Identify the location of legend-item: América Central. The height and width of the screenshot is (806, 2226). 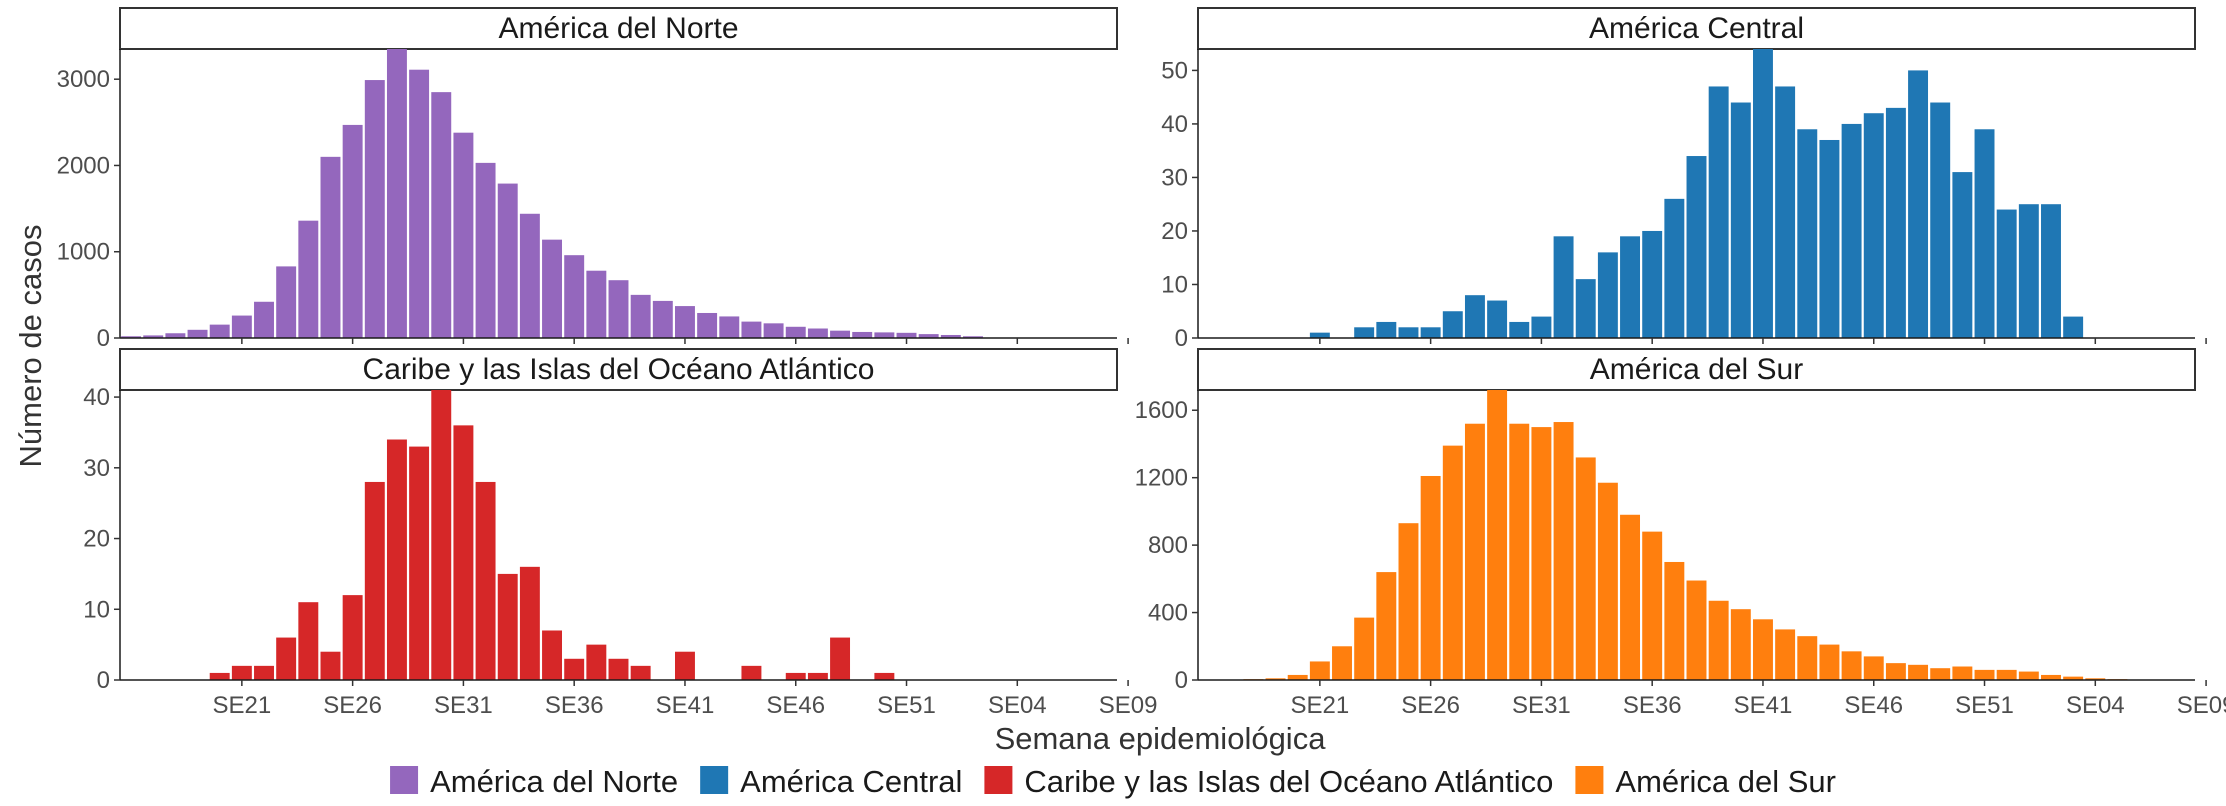
(831, 781).